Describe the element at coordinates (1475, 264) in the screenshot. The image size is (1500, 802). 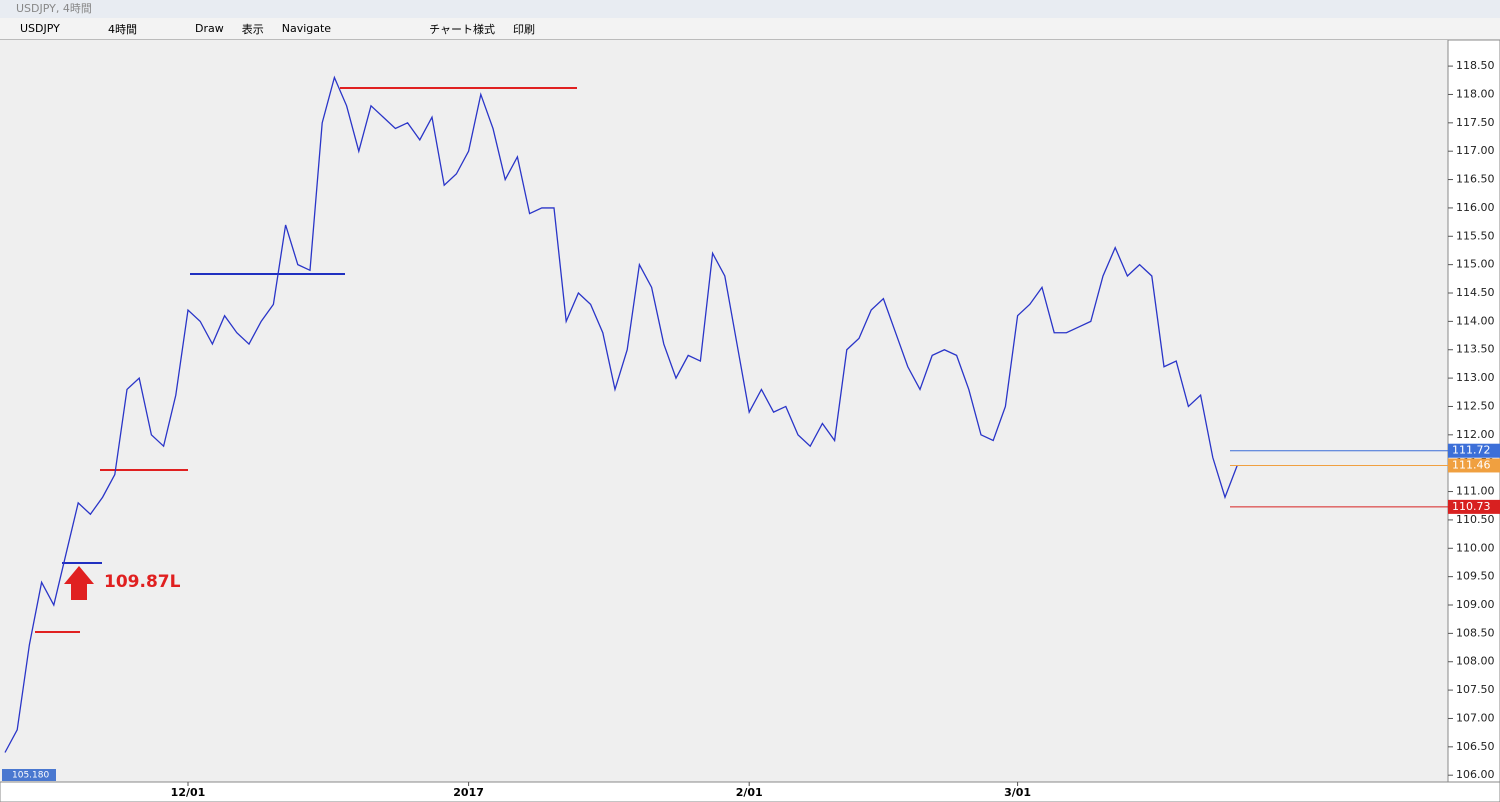
I see `y-tick-label: 115.00` at that location.